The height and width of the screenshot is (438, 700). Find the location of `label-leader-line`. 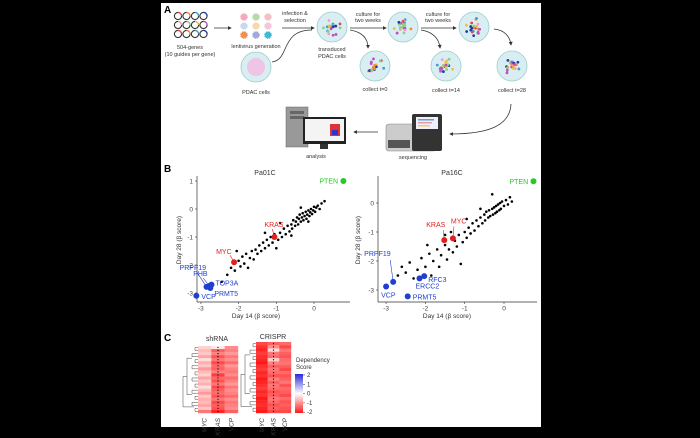

label-leader-line is located at coordinates (201, 279).